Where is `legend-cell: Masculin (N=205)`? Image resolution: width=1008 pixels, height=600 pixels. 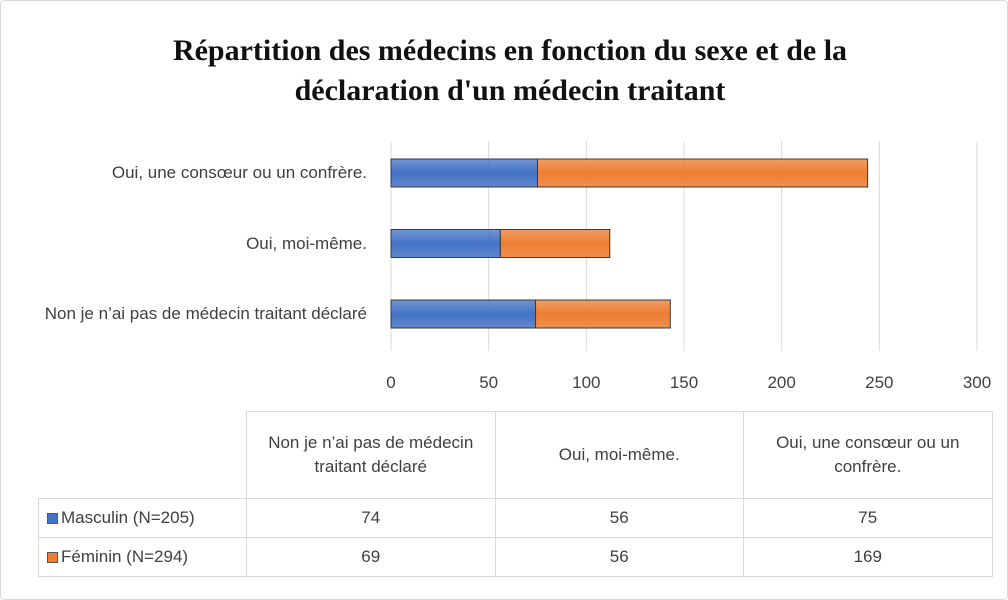 legend-cell: Masculin (N=205) is located at coordinates (142, 518).